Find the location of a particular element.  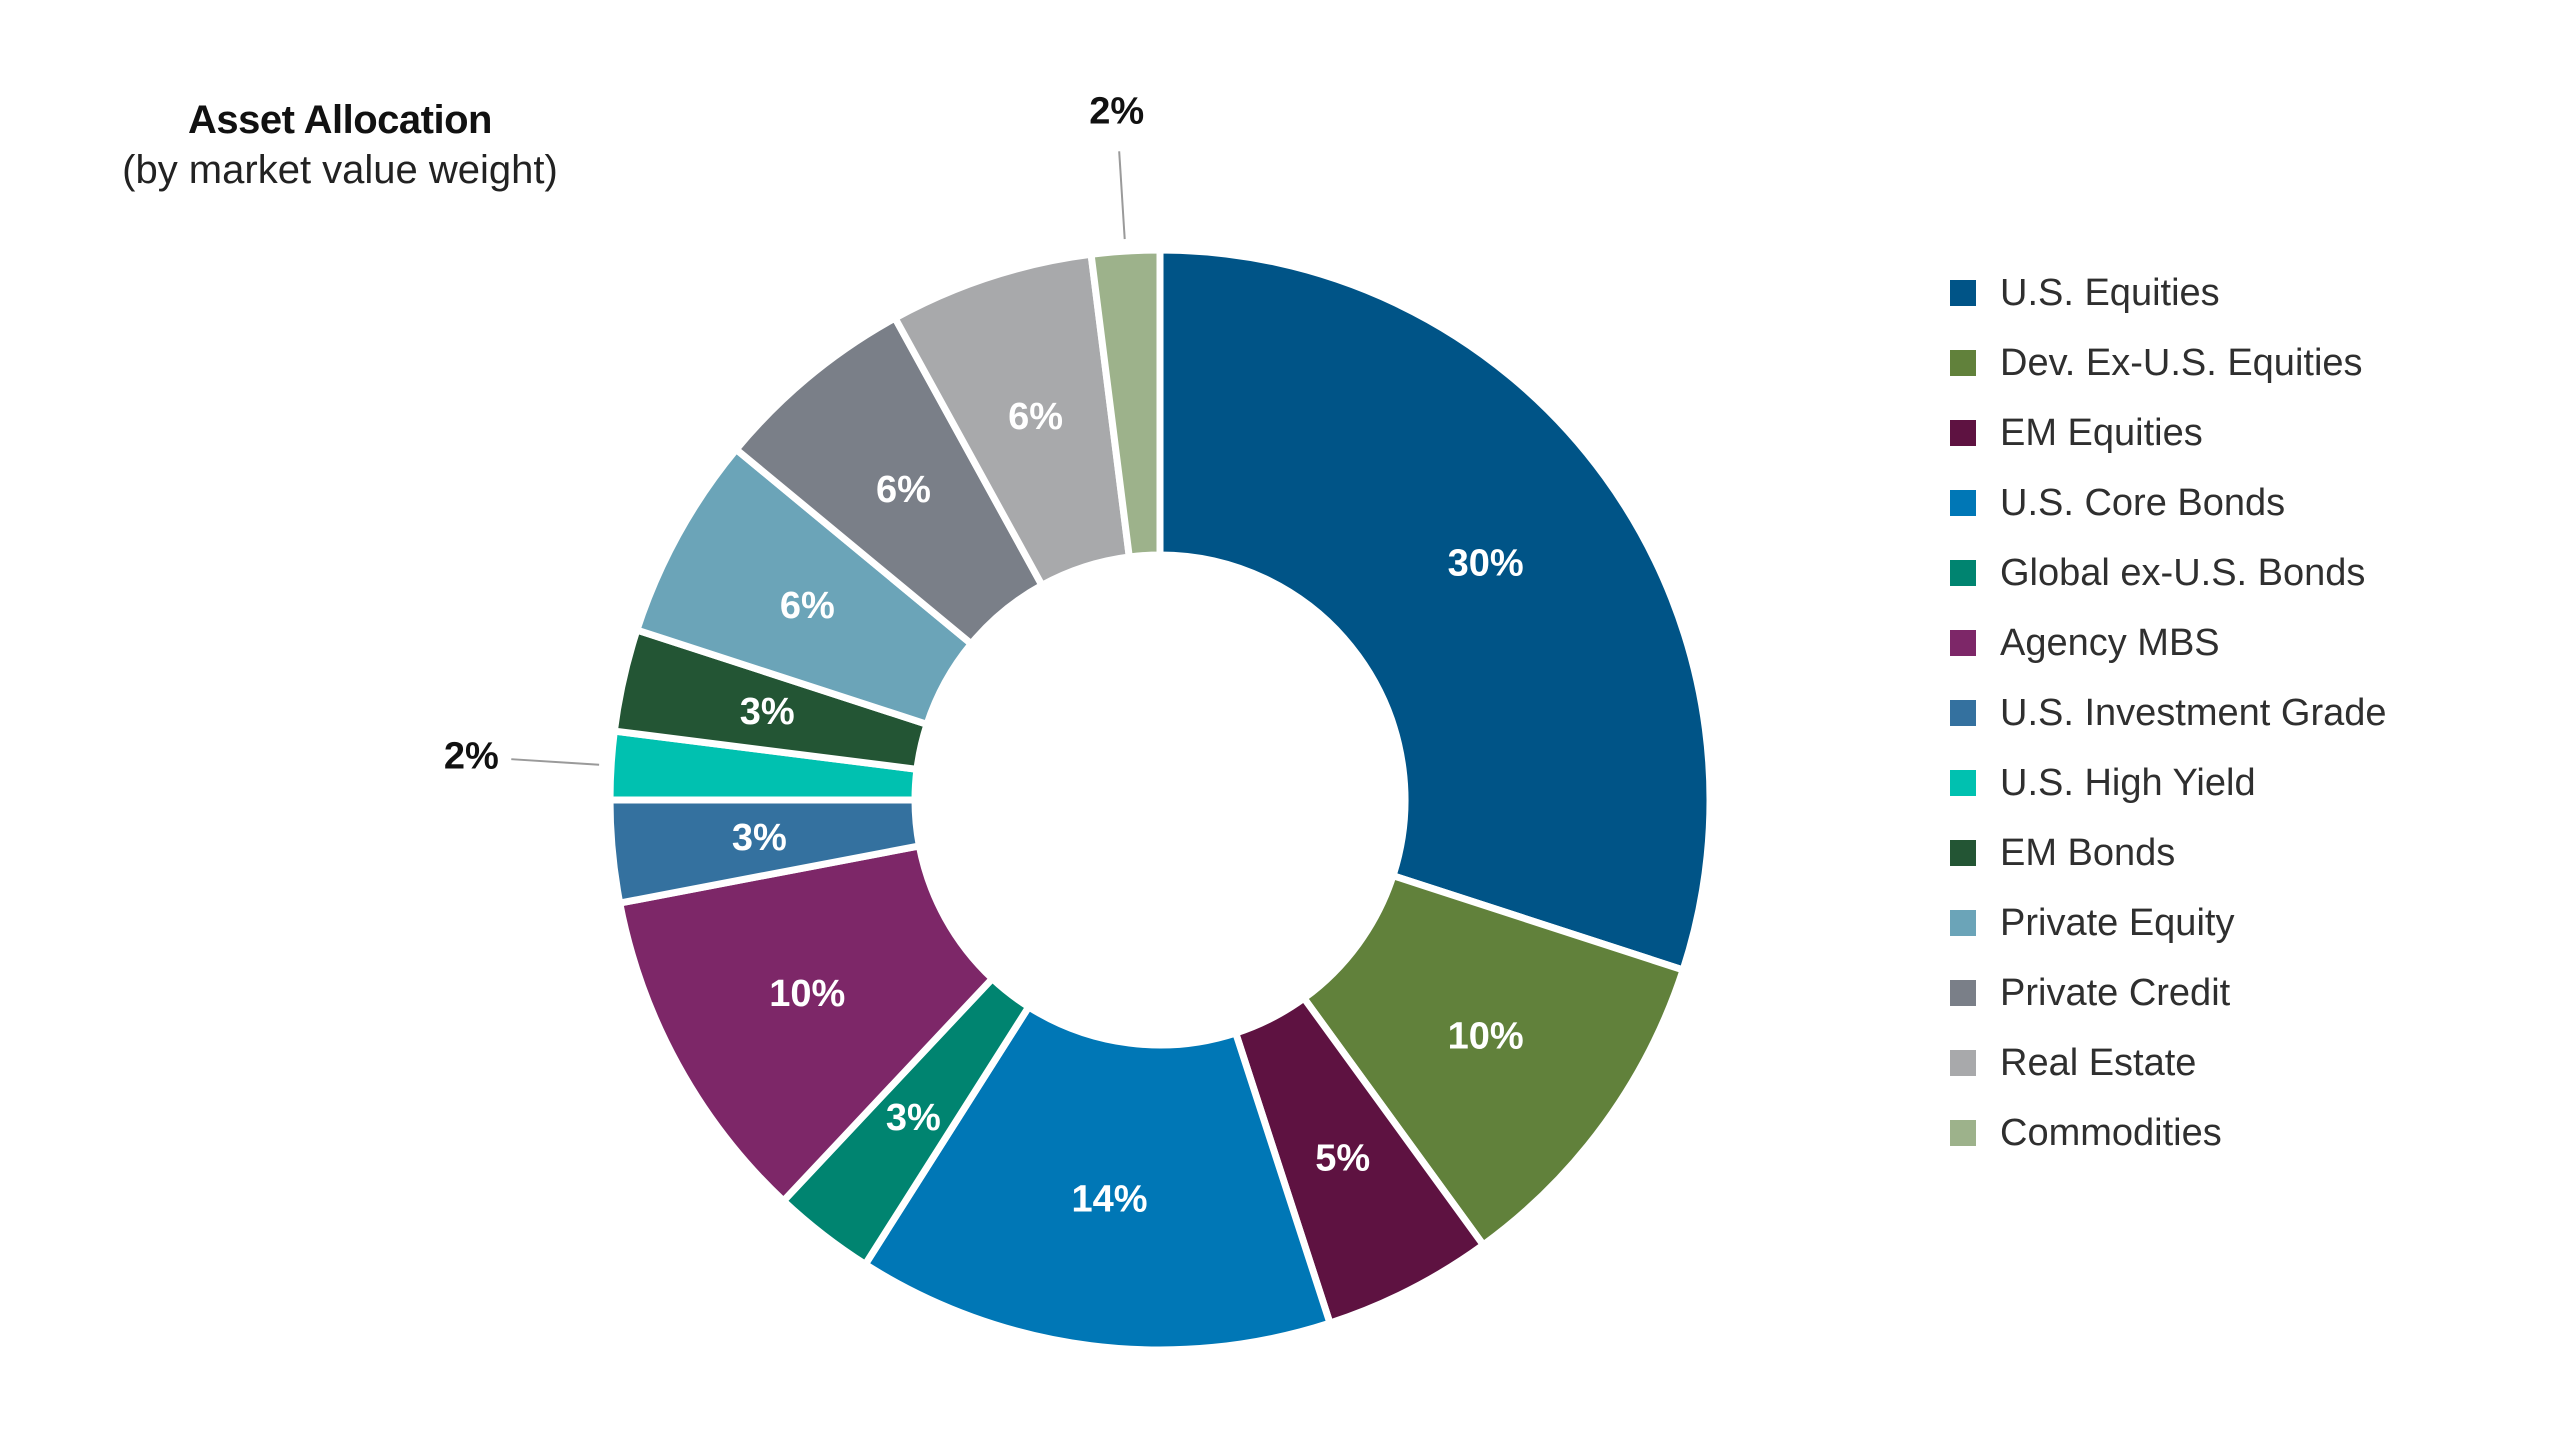

slice-u-s-core-bonds is located at coordinates (1097, 1178).